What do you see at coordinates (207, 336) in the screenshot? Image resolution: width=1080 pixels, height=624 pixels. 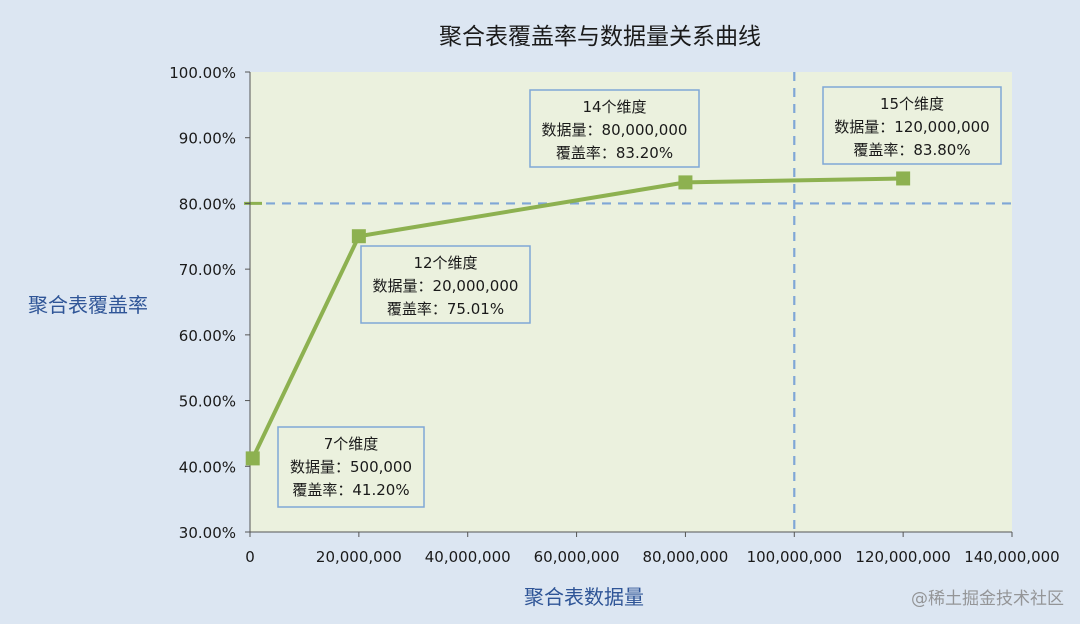 I see `y-tick-label: 60.00%` at bounding box center [207, 336].